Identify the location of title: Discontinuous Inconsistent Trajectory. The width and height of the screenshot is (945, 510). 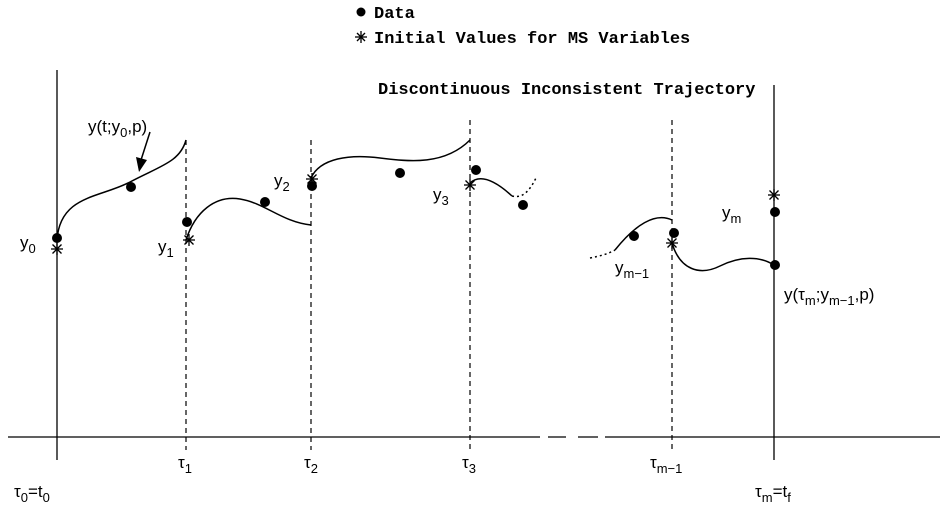
(566, 90).